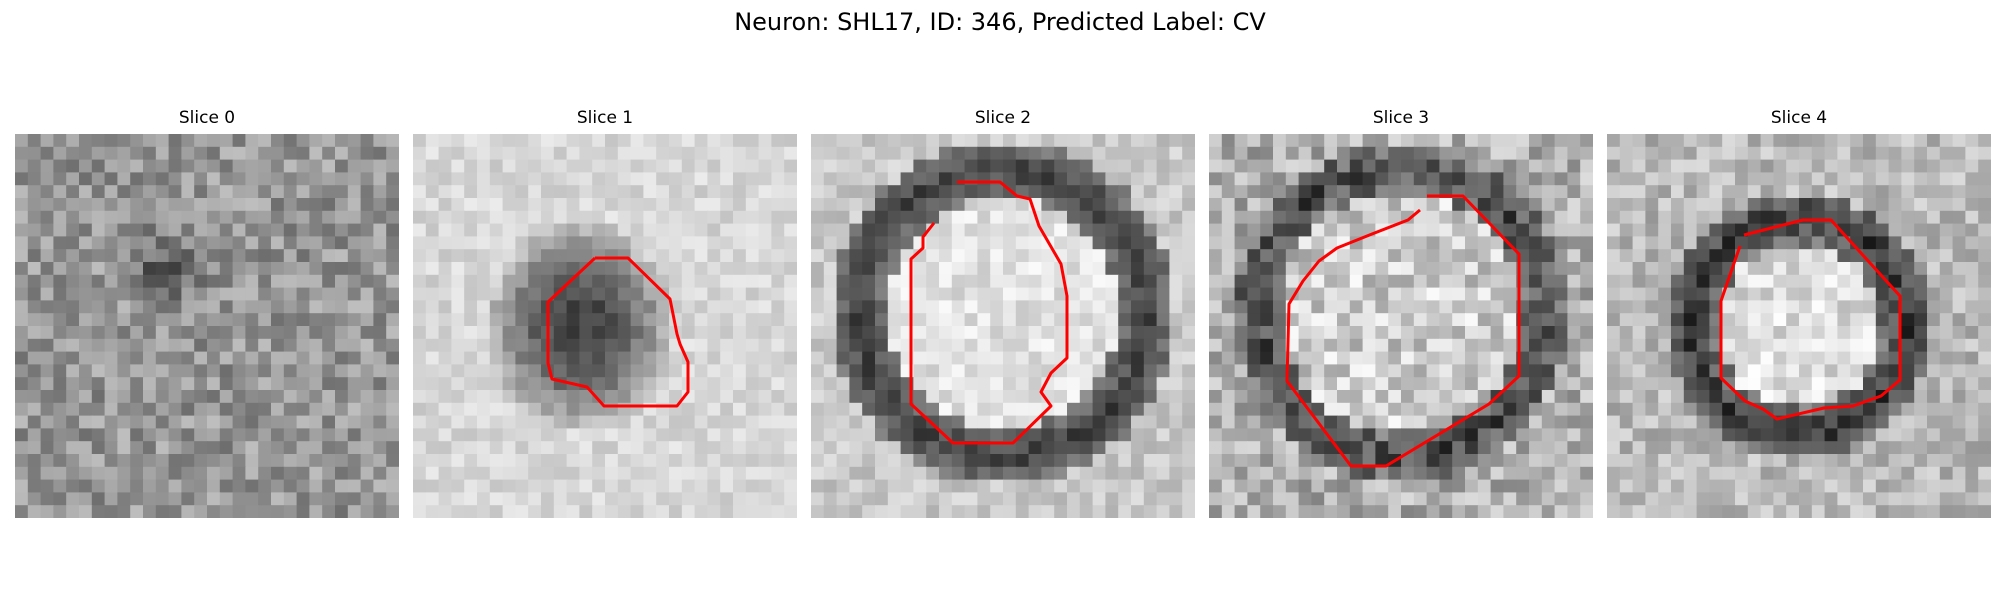 The width and height of the screenshot is (2000, 600). I want to click on panel-title: Slice 4, so click(1799, 118).